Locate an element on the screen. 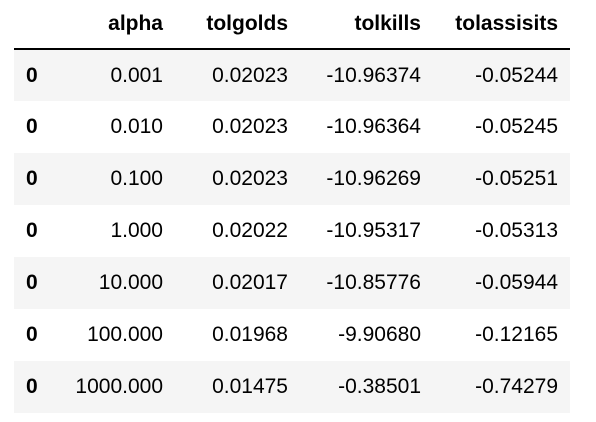 The image size is (596, 422). table-row: 0 0.001 0.02023 -10.96374 -0.05244 is located at coordinates (292, 75).